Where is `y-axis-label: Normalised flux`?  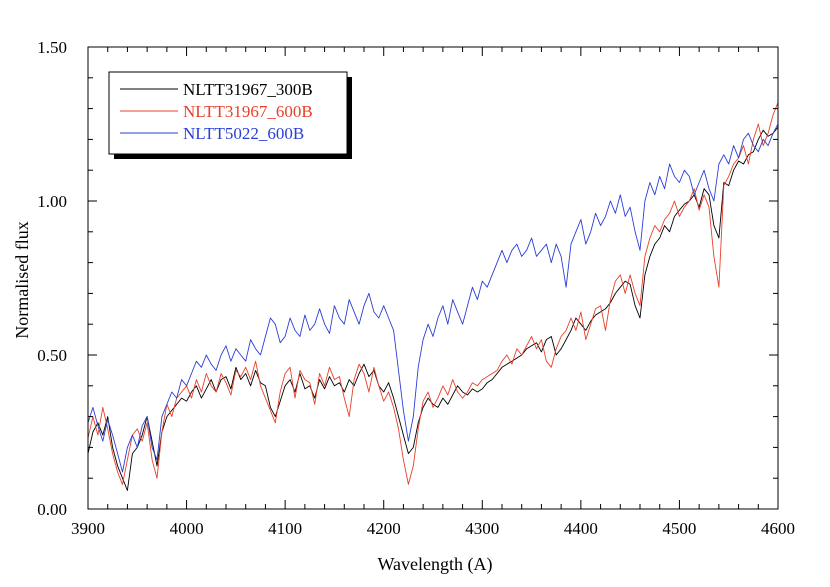
y-axis-label: Normalised flux is located at coordinates (22, 279).